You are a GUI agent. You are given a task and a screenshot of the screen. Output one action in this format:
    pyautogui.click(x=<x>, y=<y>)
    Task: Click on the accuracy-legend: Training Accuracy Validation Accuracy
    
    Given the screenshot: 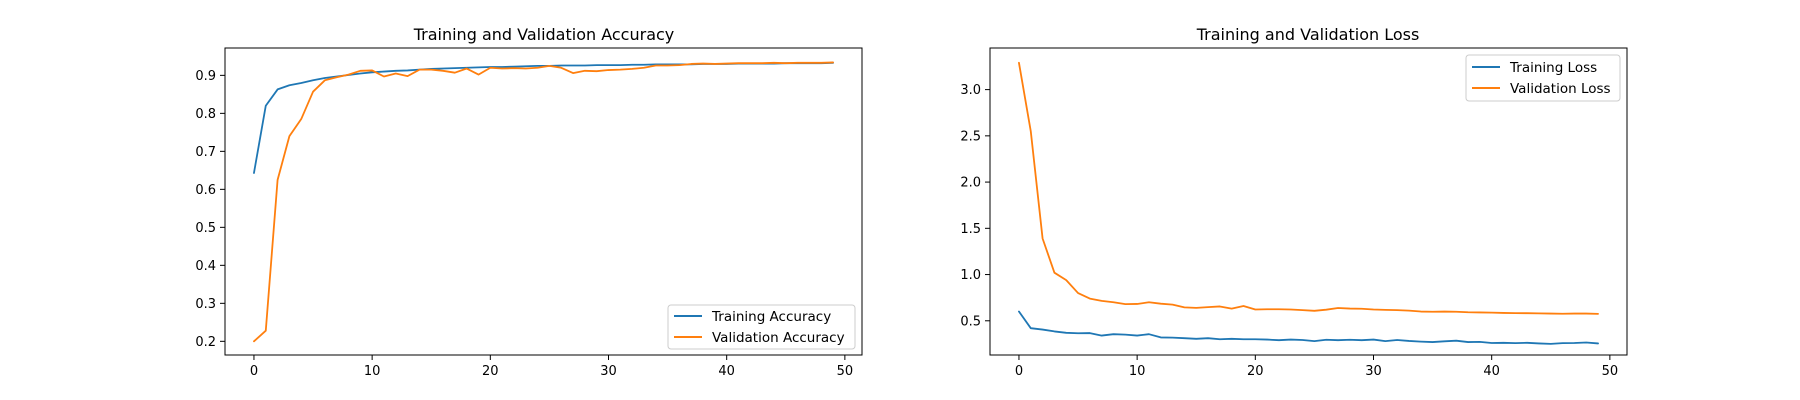 What is the action you would take?
    pyautogui.click(x=761, y=327)
    